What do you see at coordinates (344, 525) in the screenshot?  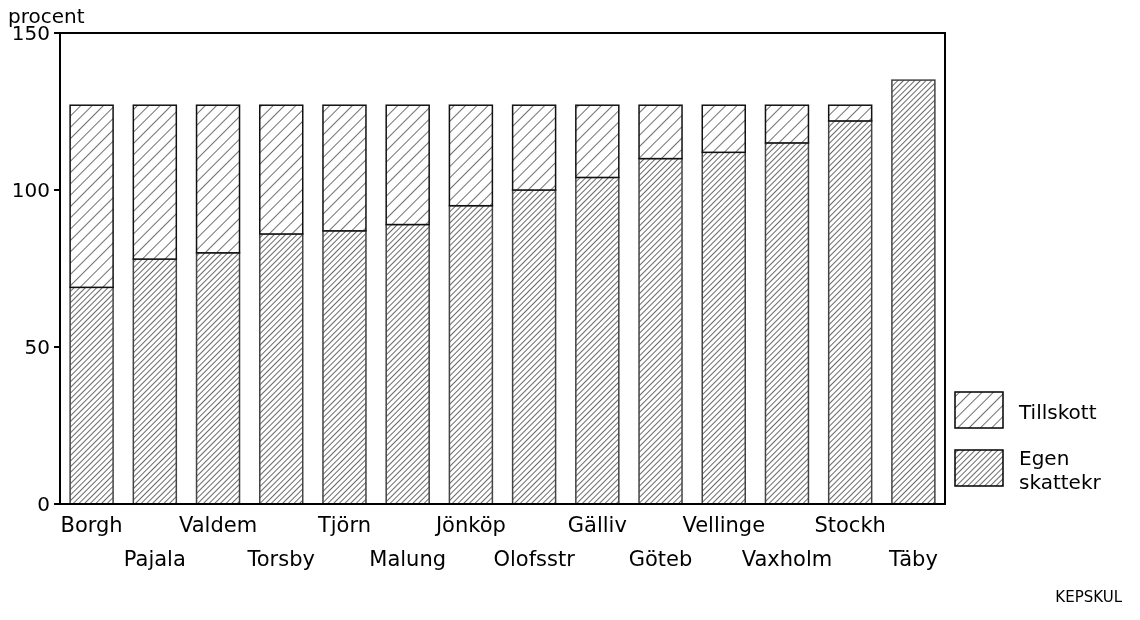 I see `x-tick-label: Tjörn` at bounding box center [344, 525].